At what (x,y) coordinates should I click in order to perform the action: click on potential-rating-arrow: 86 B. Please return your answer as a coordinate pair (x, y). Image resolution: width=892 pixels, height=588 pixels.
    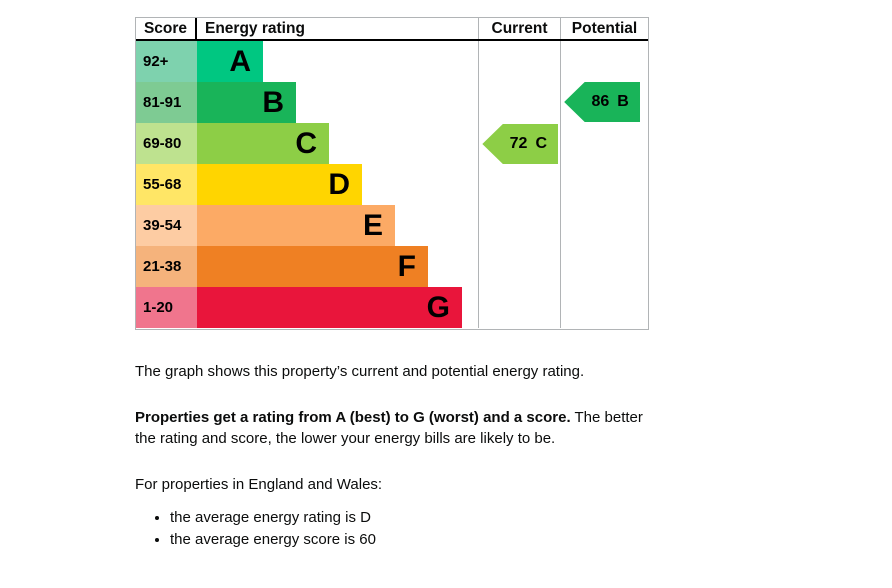
    Looking at the image, I should click on (602, 102).